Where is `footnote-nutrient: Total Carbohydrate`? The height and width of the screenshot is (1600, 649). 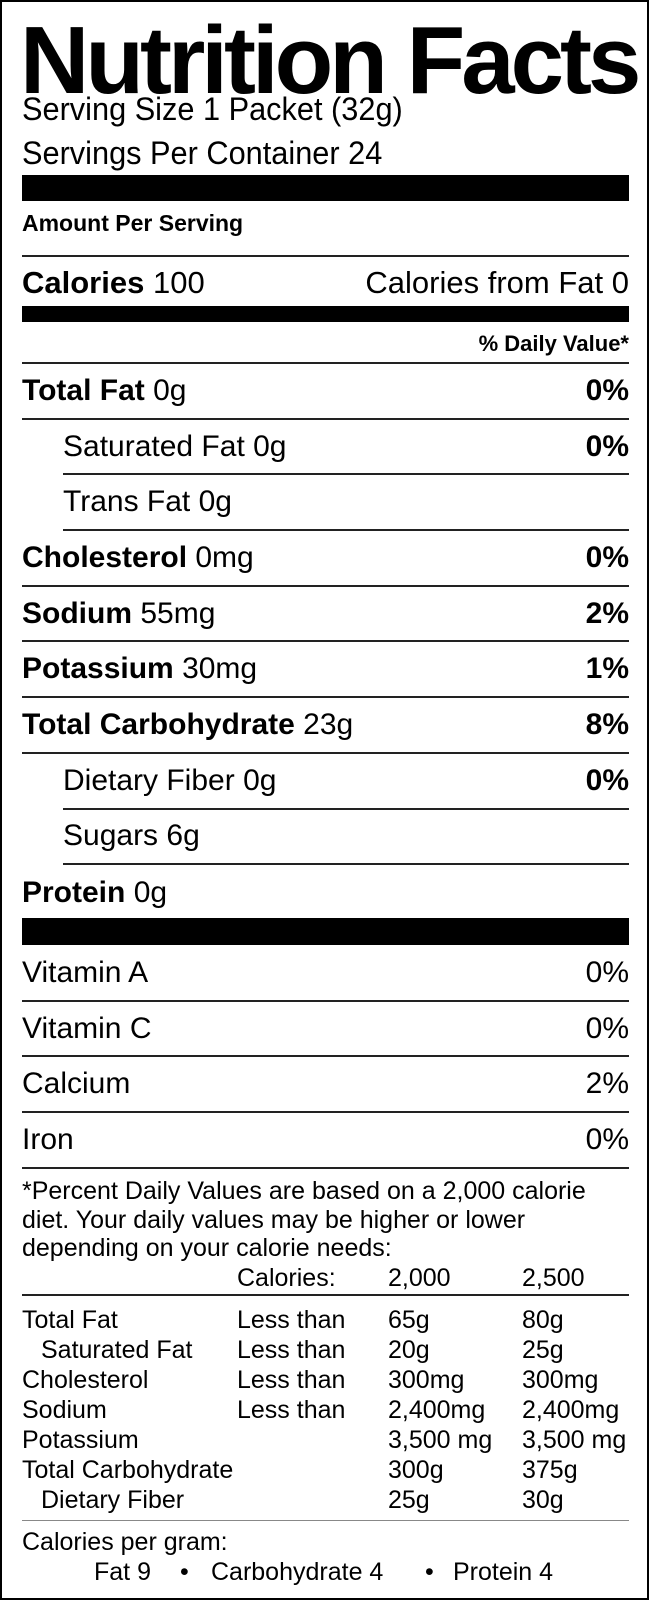 footnote-nutrient: Total Carbohydrate is located at coordinates (128, 1470).